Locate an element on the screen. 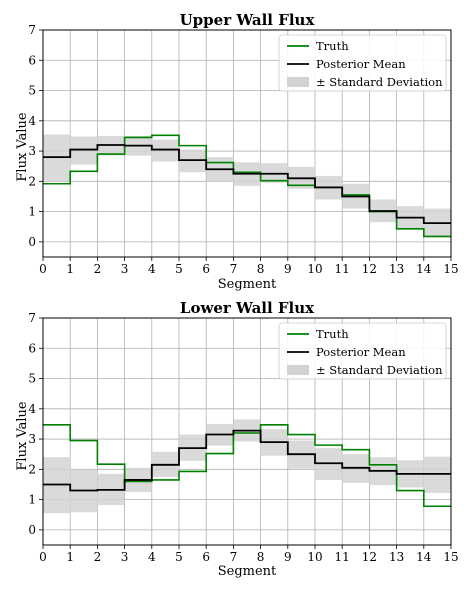  chart-title: Lower Wall Flux is located at coordinates (247, 308).